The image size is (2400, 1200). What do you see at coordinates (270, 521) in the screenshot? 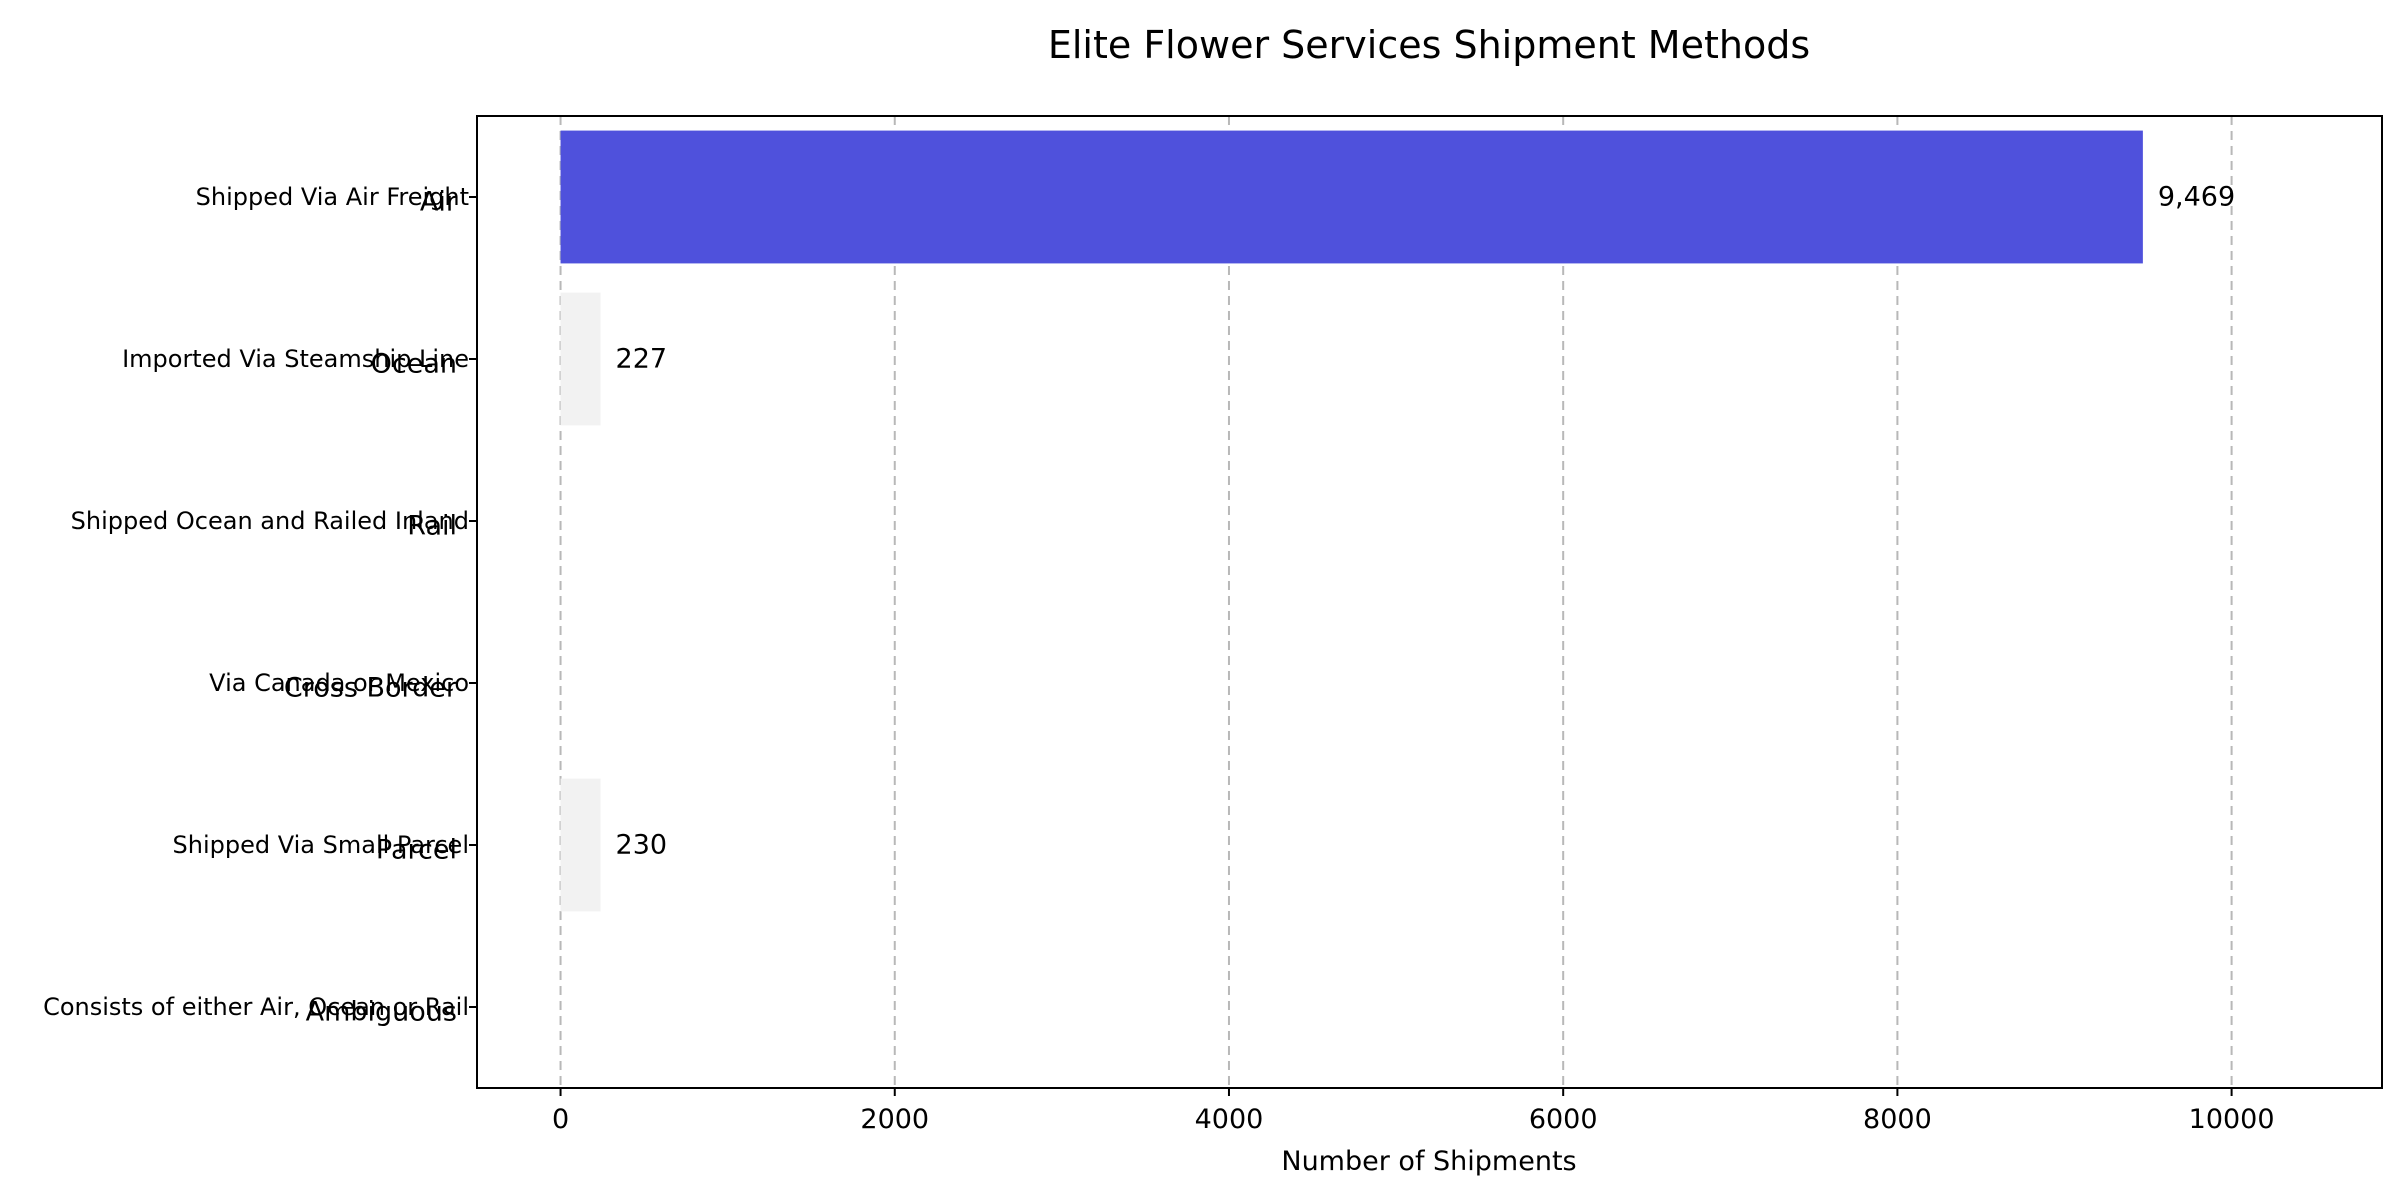
I see `category-description-label: Shipped Ocean and Railed Inland` at bounding box center [270, 521].